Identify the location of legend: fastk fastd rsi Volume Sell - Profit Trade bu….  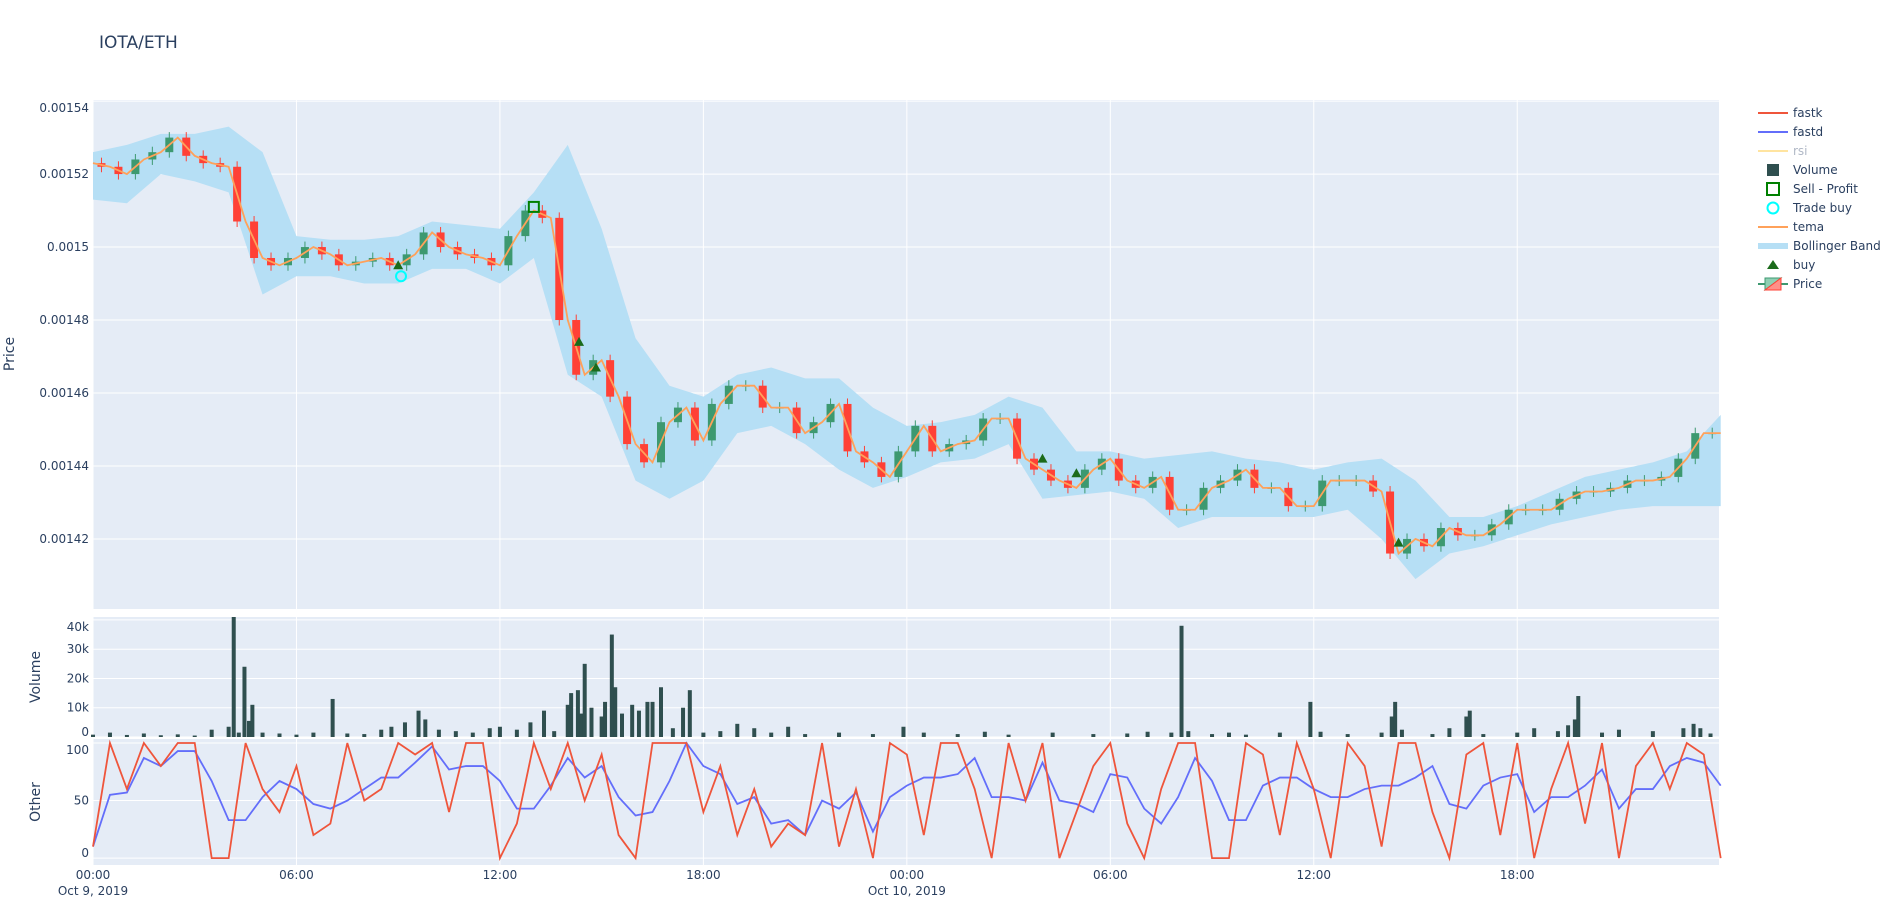
(1819, 198).